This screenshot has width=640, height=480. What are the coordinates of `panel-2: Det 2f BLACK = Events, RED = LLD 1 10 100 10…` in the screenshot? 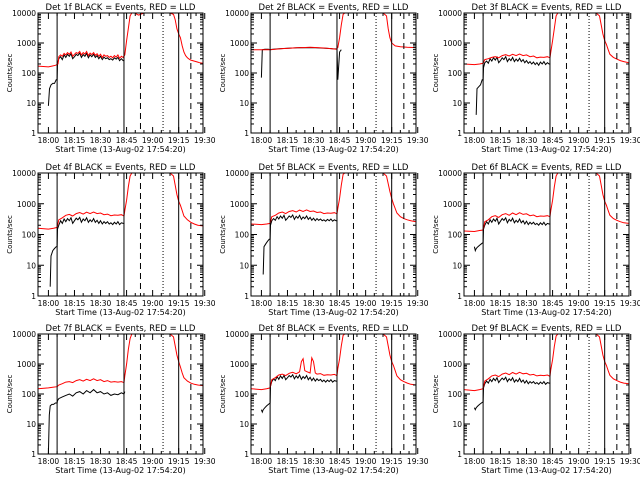 It's located at (324, 78).